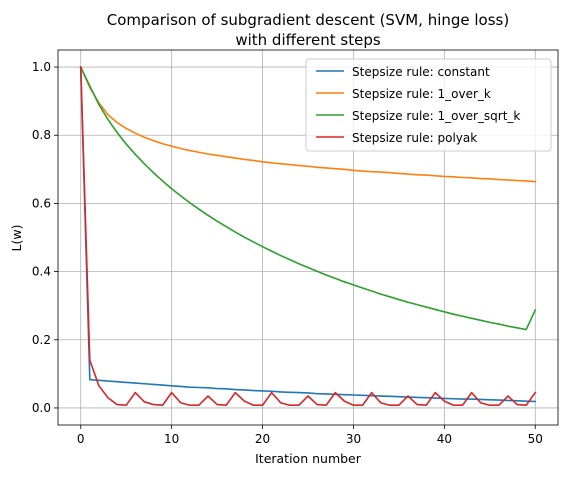 This screenshot has width=567, height=480. What do you see at coordinates (41, 272) in the screenshot?
I see `y-tick-label: 0.4` at bounding box center [41, 272].